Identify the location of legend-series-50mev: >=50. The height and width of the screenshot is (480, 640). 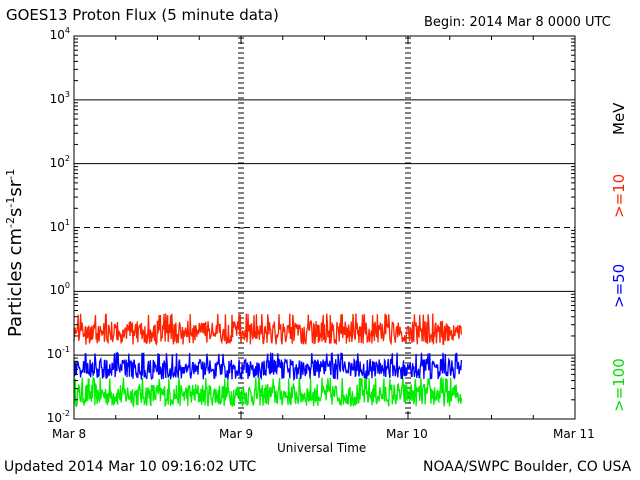
(619, 285).